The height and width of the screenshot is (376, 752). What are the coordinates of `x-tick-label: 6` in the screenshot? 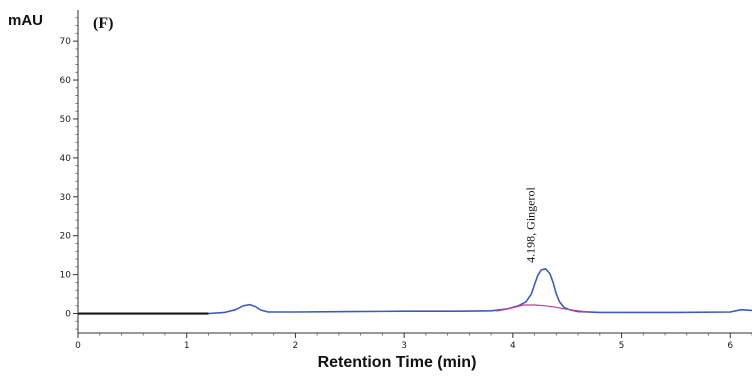 It's located at (730, 346).